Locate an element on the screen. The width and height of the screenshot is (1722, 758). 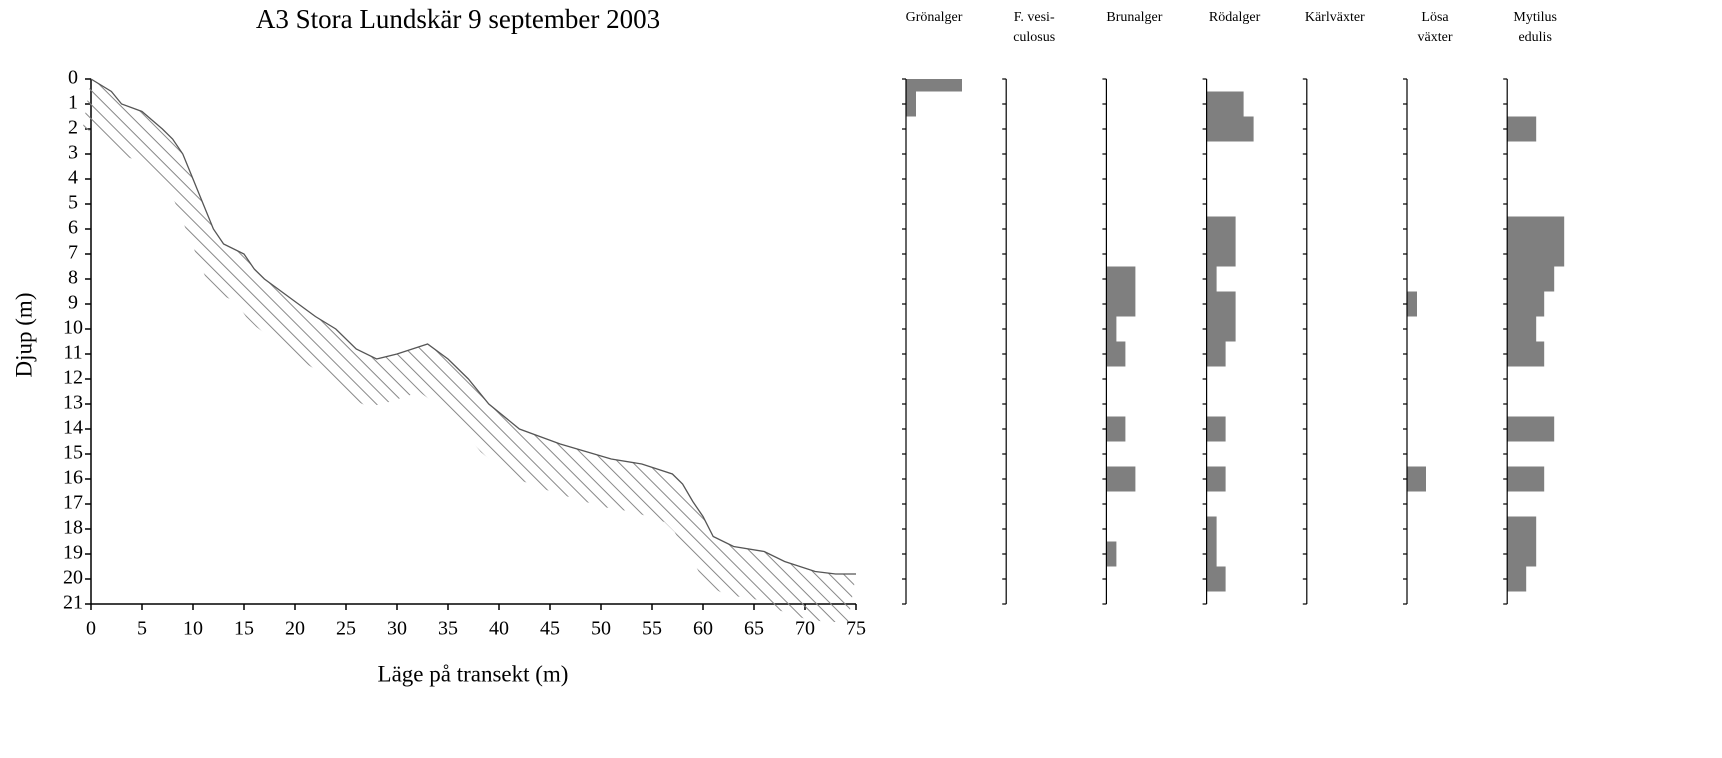
panel-header: Grönalger is located at coordinates (934, 17).